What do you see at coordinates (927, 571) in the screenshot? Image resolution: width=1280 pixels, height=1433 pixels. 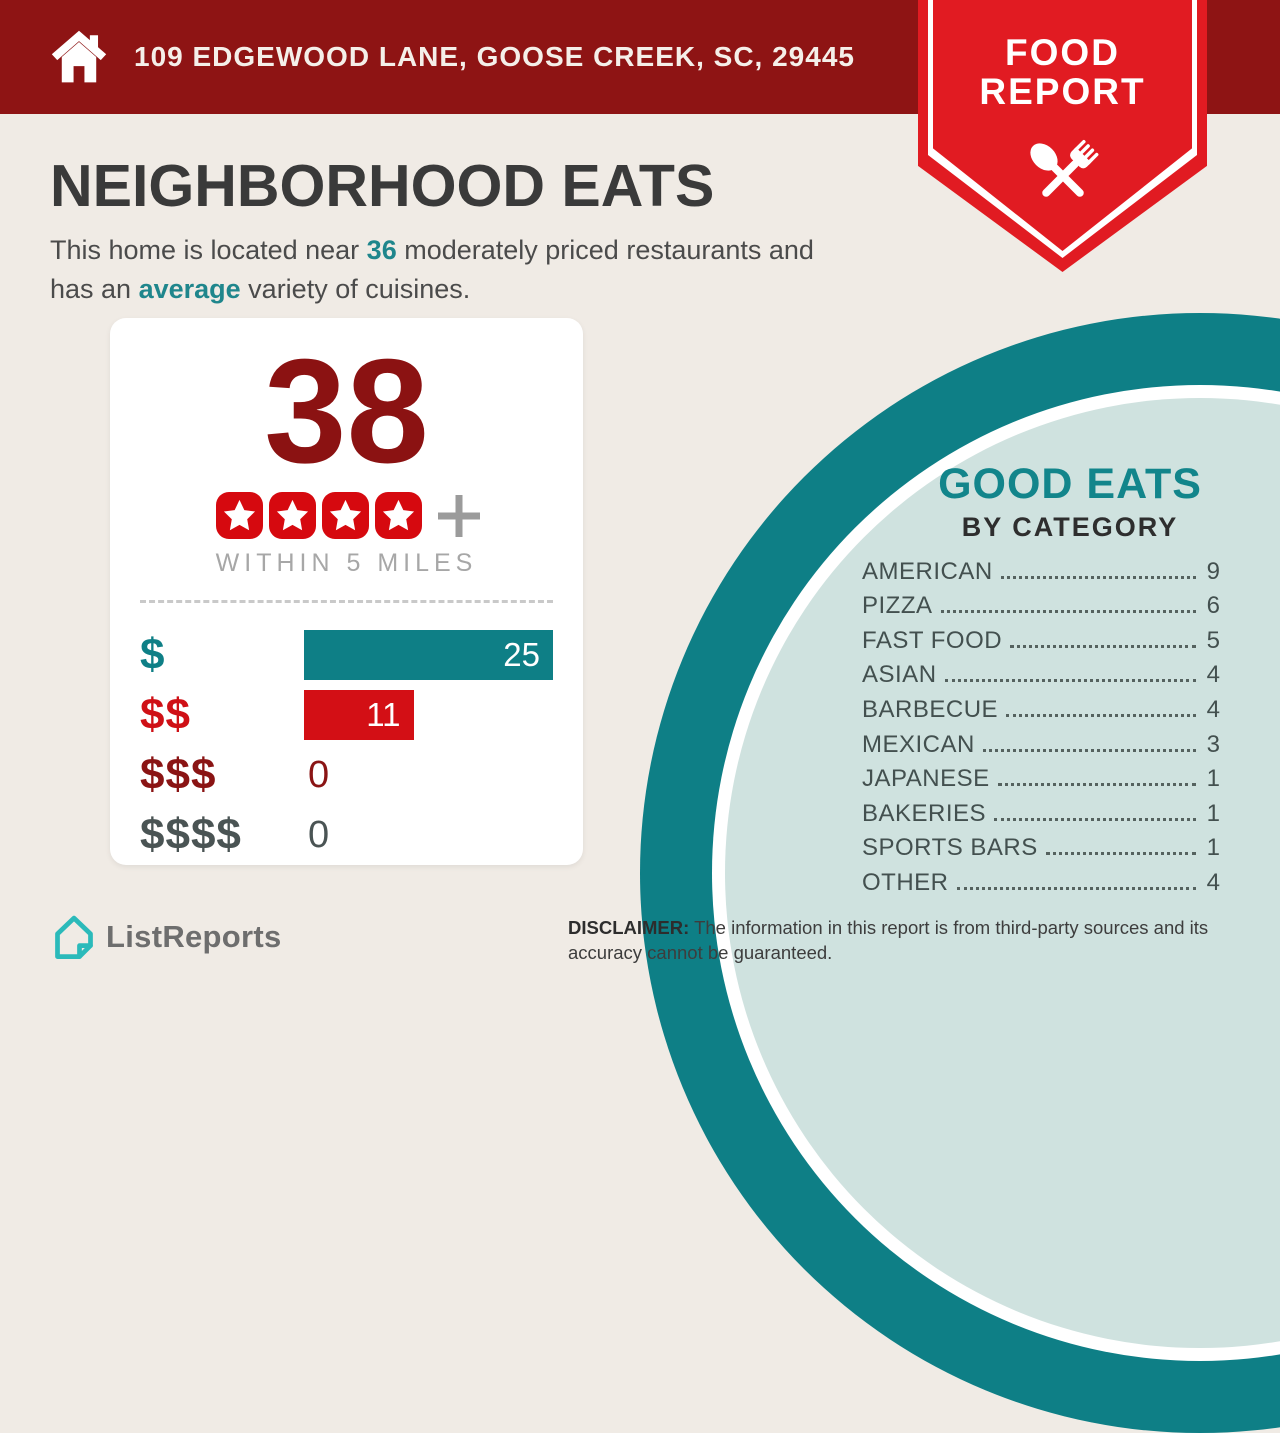 I see `category-name: AMERICAN` at bounding box center [927, 571].